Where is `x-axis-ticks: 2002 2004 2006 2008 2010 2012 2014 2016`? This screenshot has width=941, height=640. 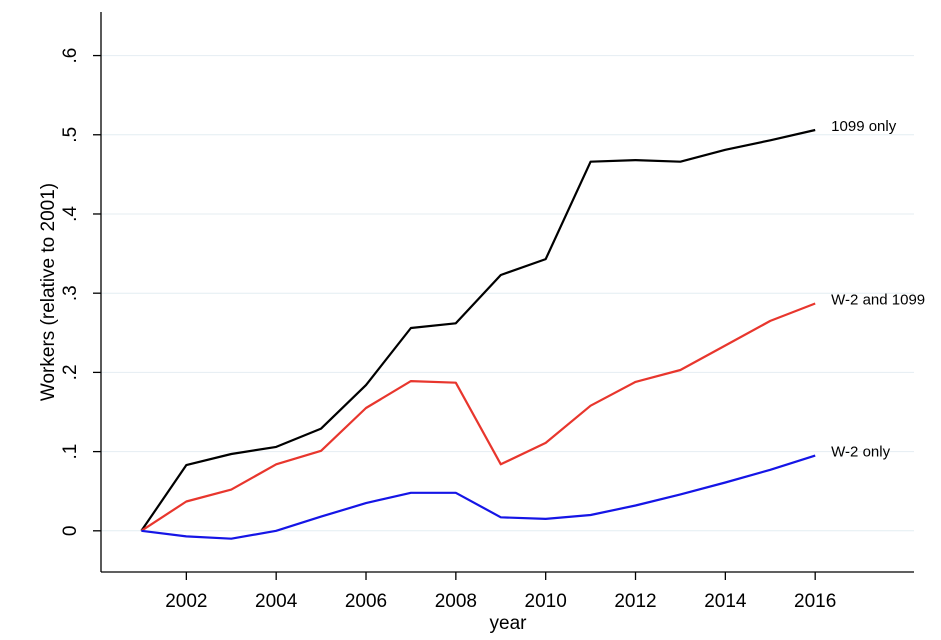 x-axis-ticks: 2002 2004 2006 2008 2010 2012 2014 2016 is located at coordinates (500, 592).